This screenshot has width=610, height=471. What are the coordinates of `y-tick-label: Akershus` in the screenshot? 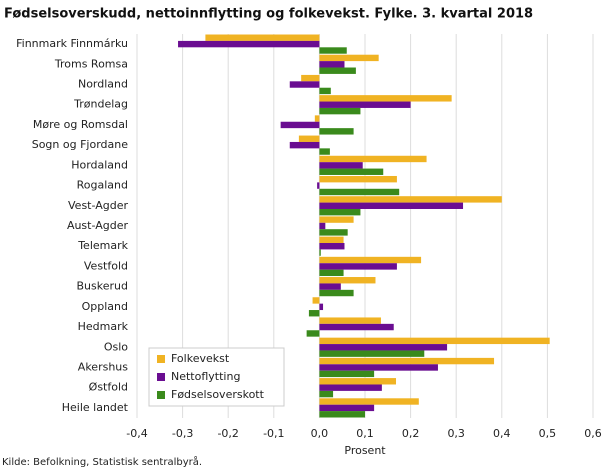 It's located at (103, 366).